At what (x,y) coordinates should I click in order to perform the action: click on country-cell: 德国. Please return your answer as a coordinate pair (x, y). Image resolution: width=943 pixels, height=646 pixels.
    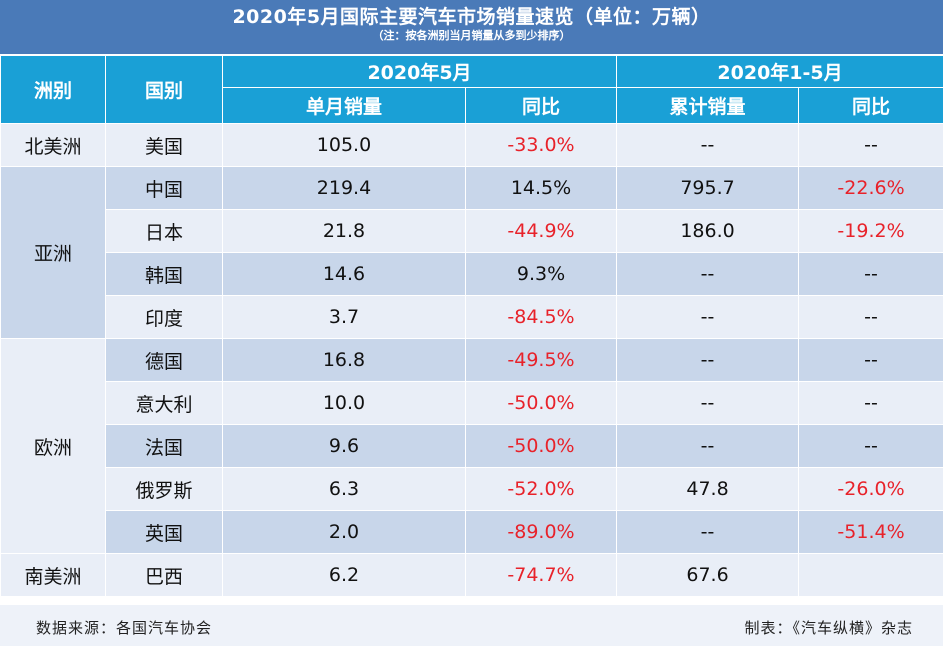
    Looking at the image, I should click on (164, 360).